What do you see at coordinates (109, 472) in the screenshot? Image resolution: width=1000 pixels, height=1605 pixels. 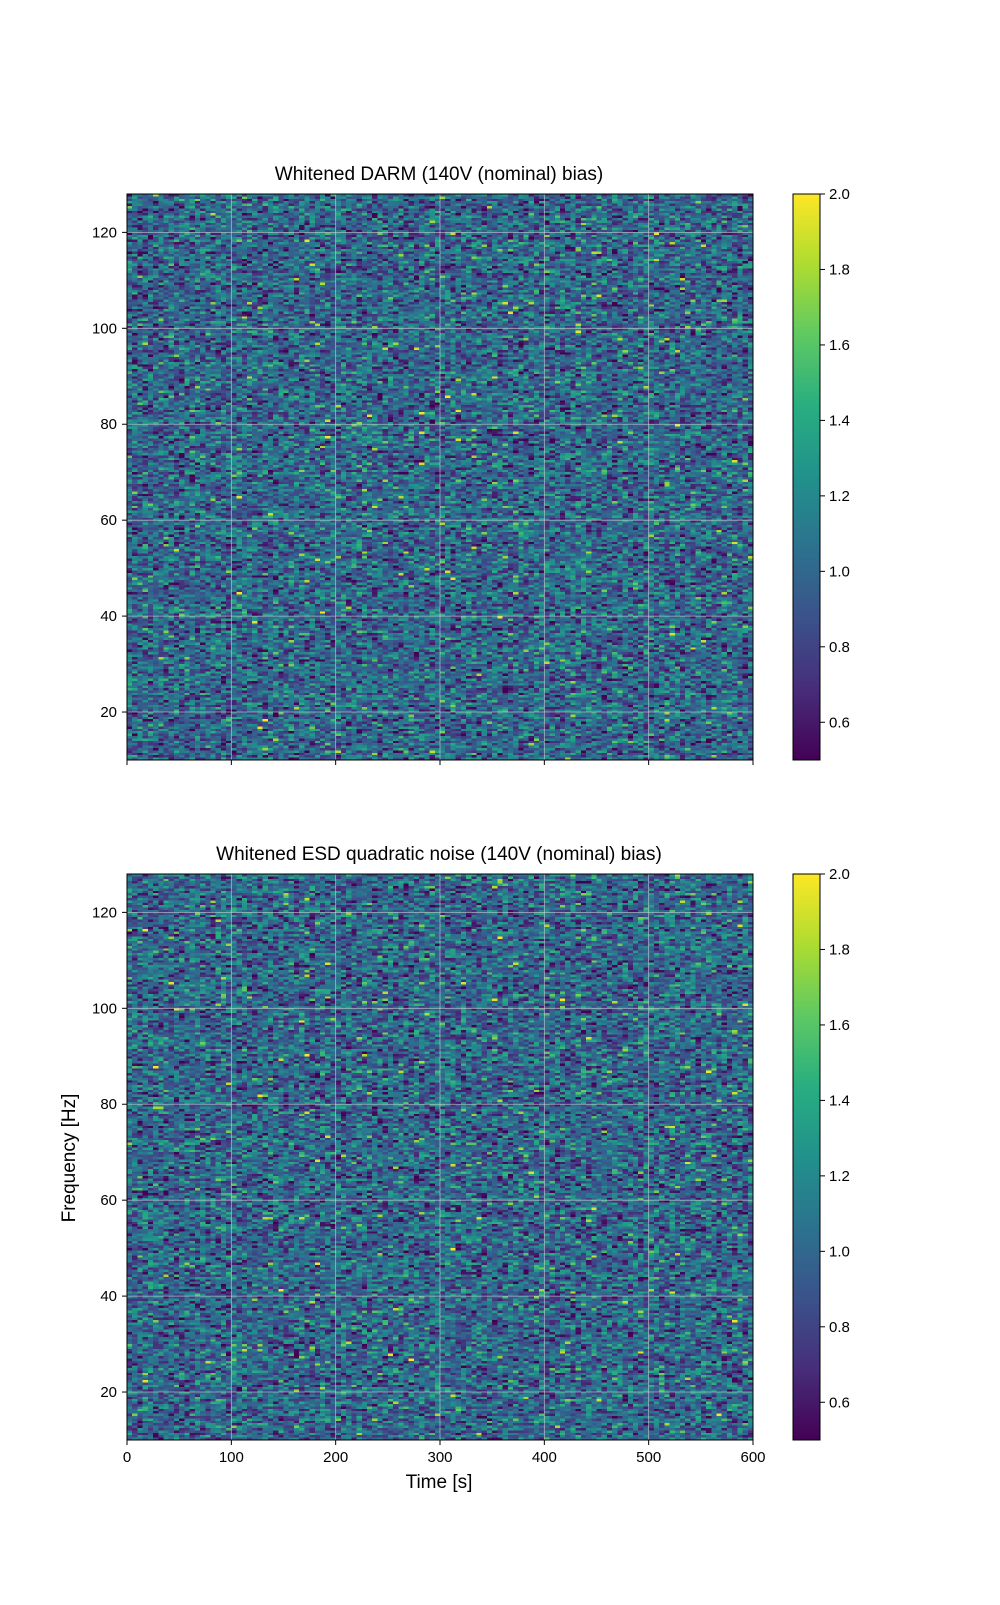 I see `top-y-ticks: 20 40 60 80 100 120` at bounding box center [109, 472].